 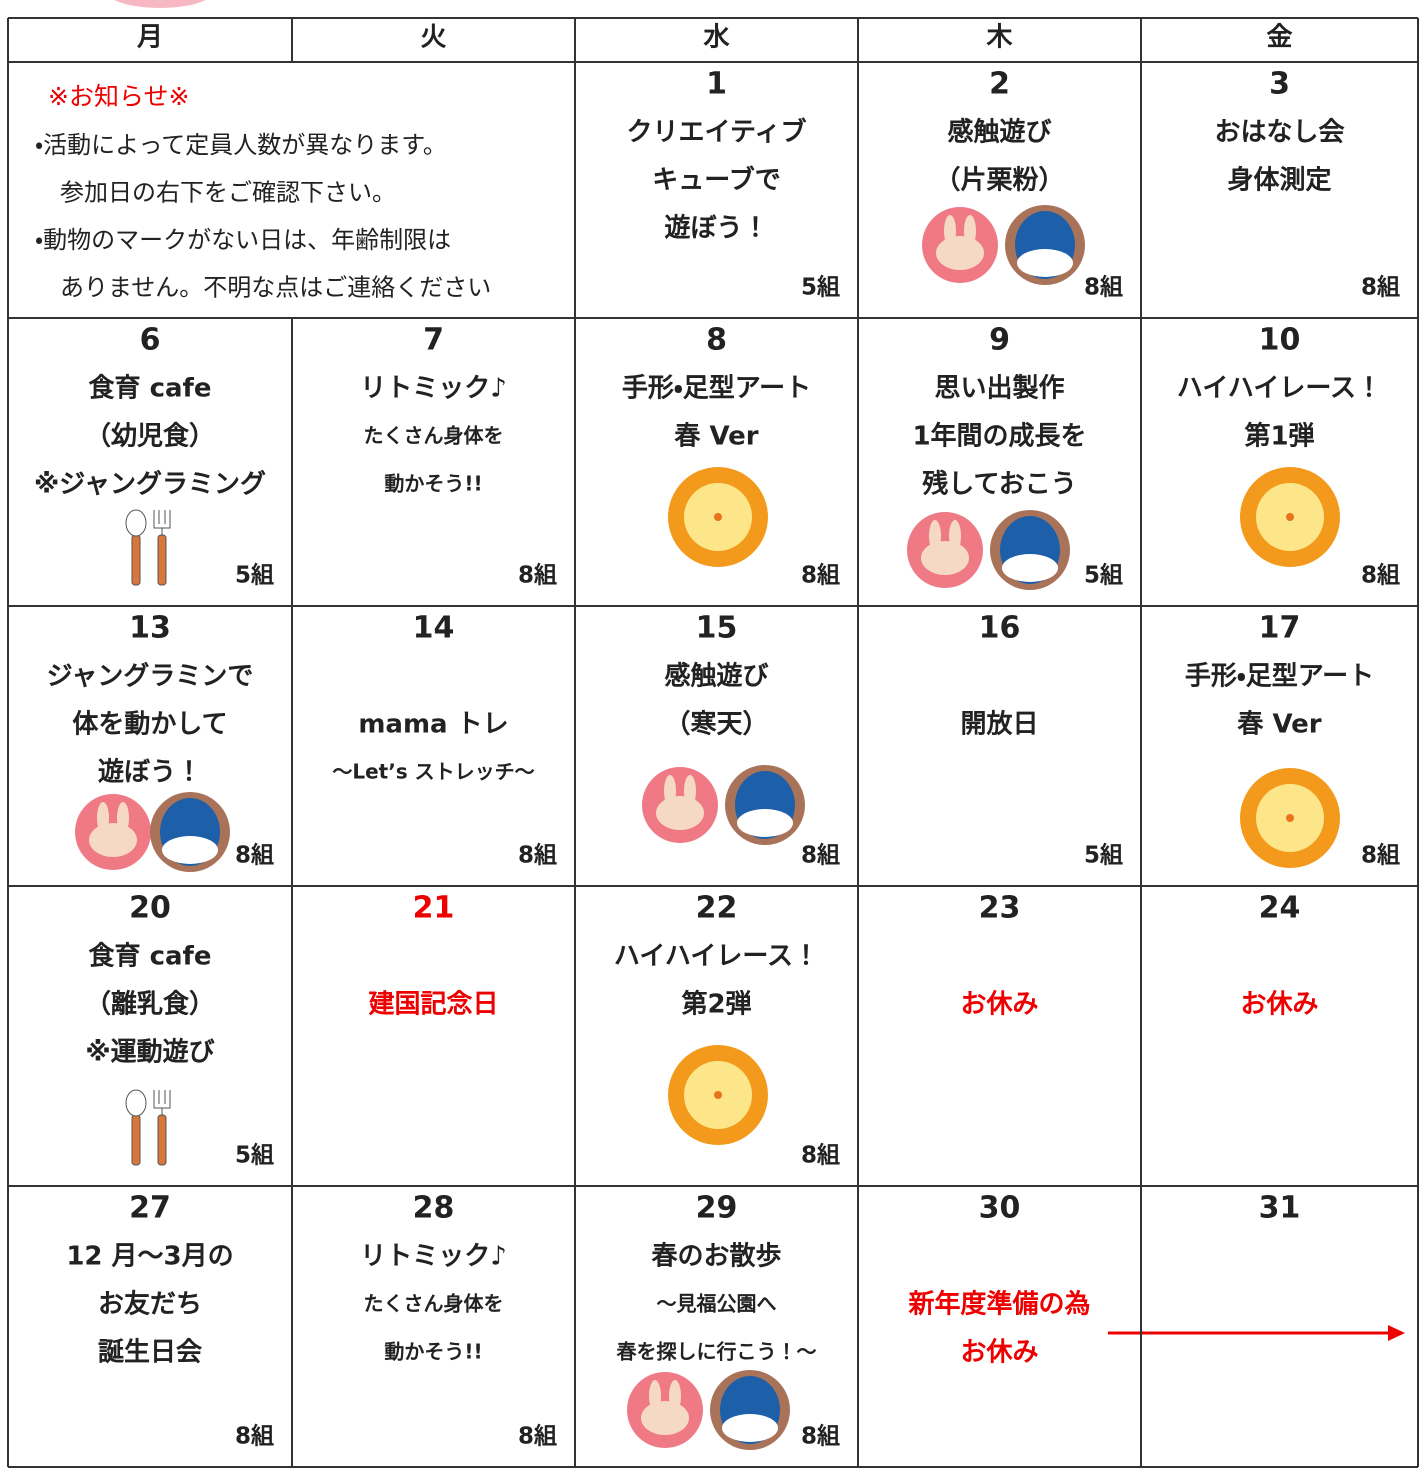 What do you see at coordinates (1279, 1005) in the screenshot?
I see `event-line: お休み` at bounding box center [1279, 1005].